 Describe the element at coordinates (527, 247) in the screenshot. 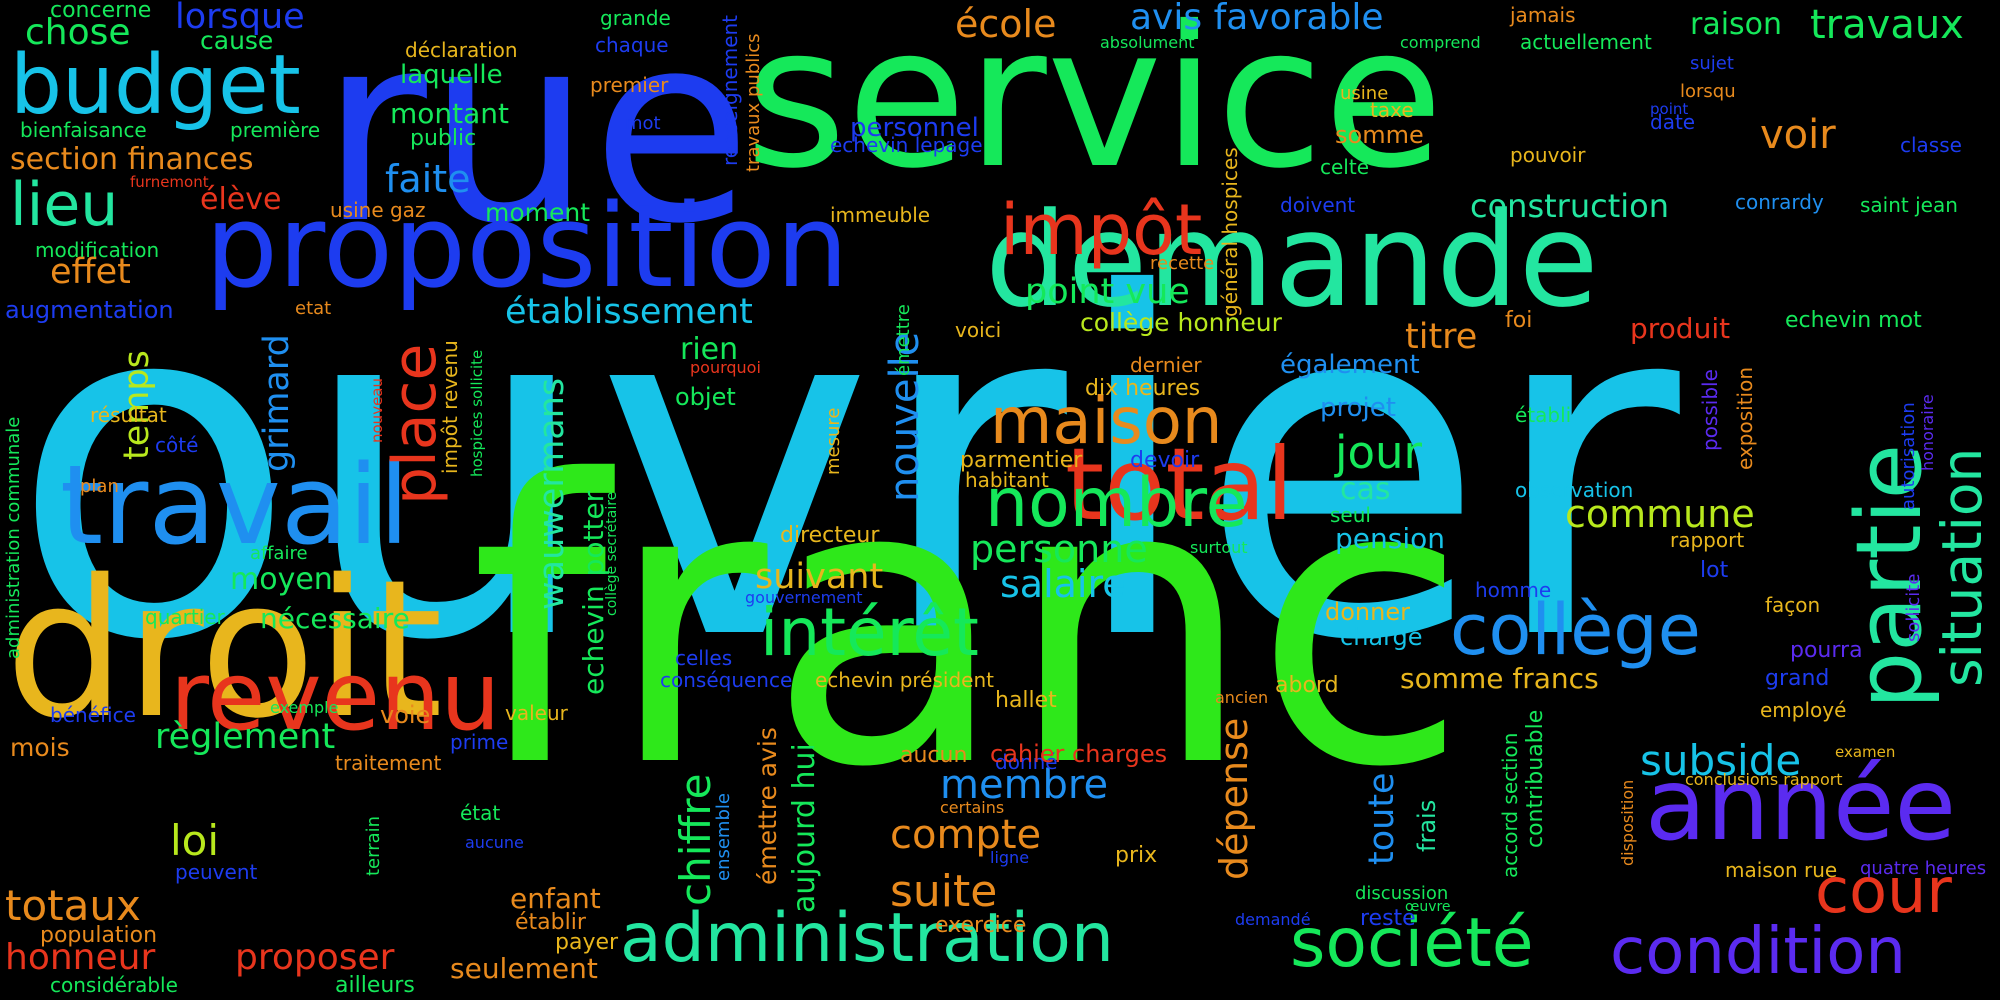

I see `word-proposition: proposition` at that location.